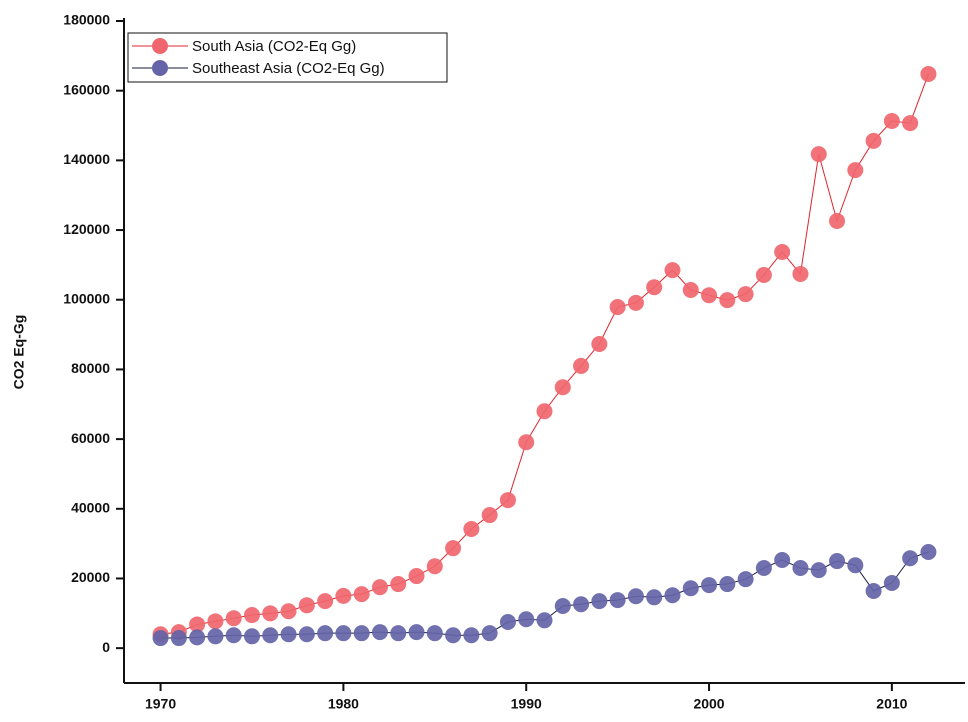 Image resolution: width=968 pixels, height=722 pixels. Describe the element at coordinates (274, 46) in the screenshot. I see `legend-label: South Asia (CO2-Eq Gg)` at that location.